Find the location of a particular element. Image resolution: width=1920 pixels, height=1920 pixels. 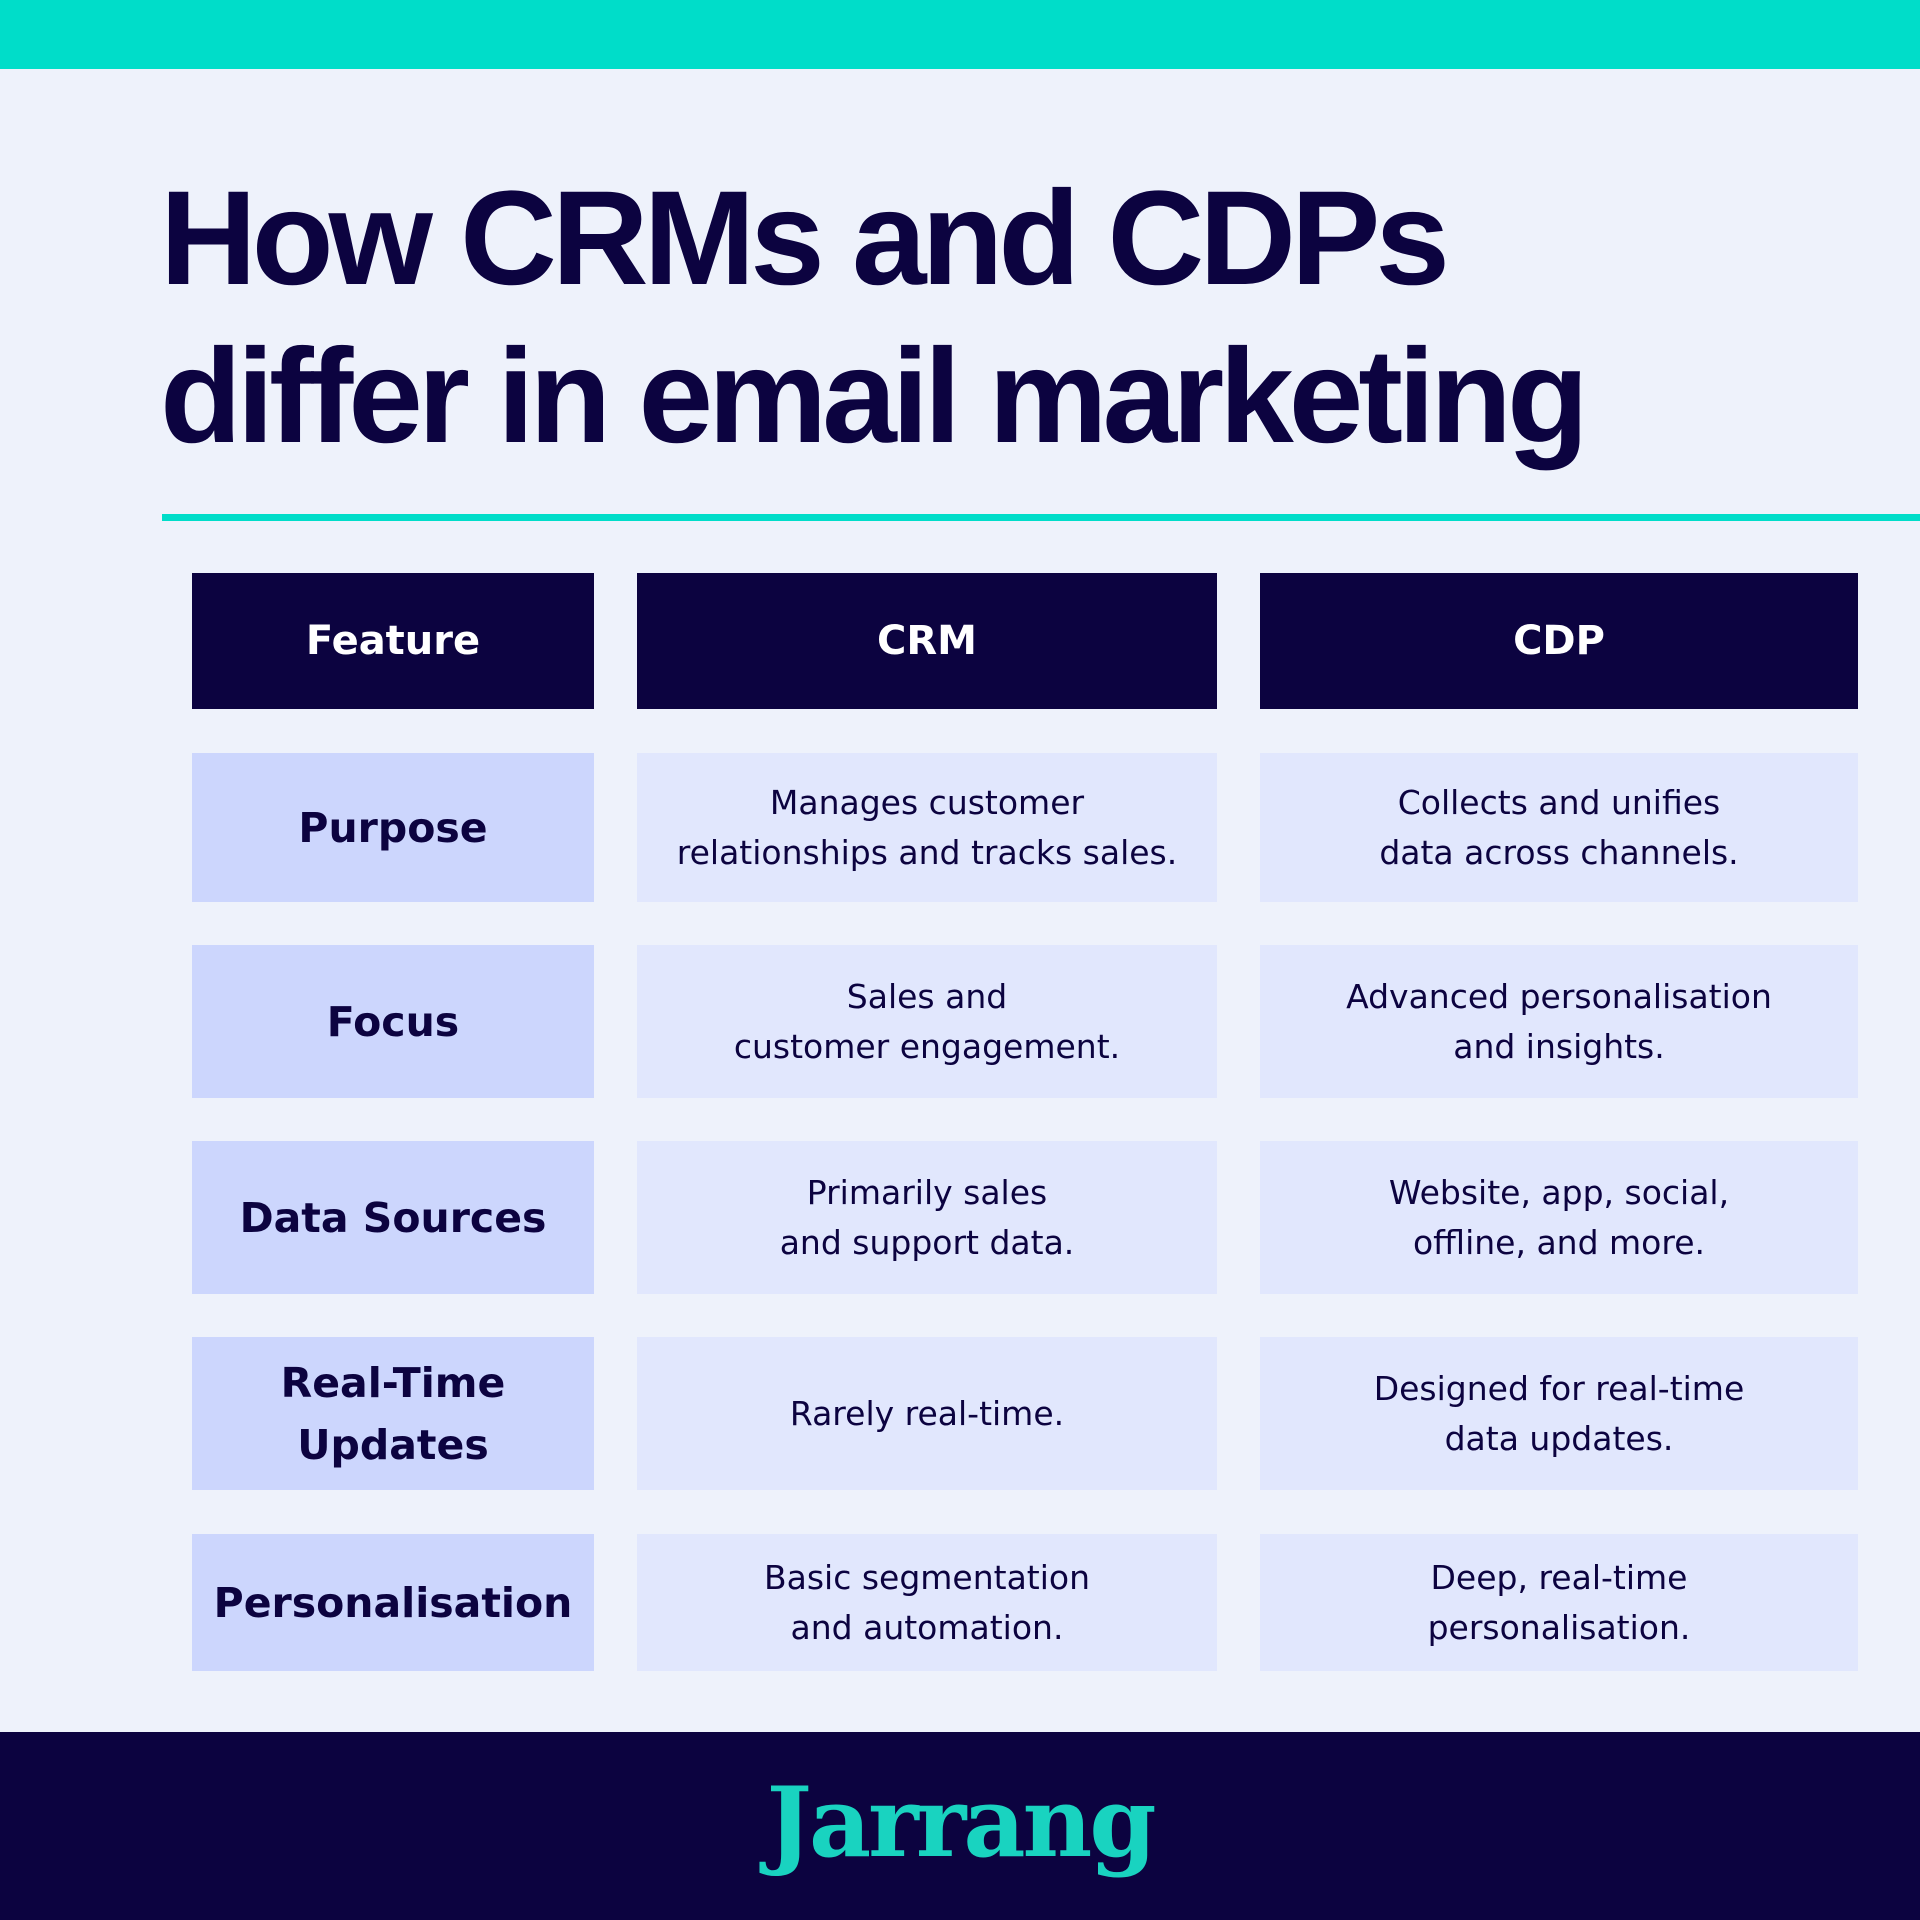

row-purpose-feature: Purpose is located at coordinates (393, 827).